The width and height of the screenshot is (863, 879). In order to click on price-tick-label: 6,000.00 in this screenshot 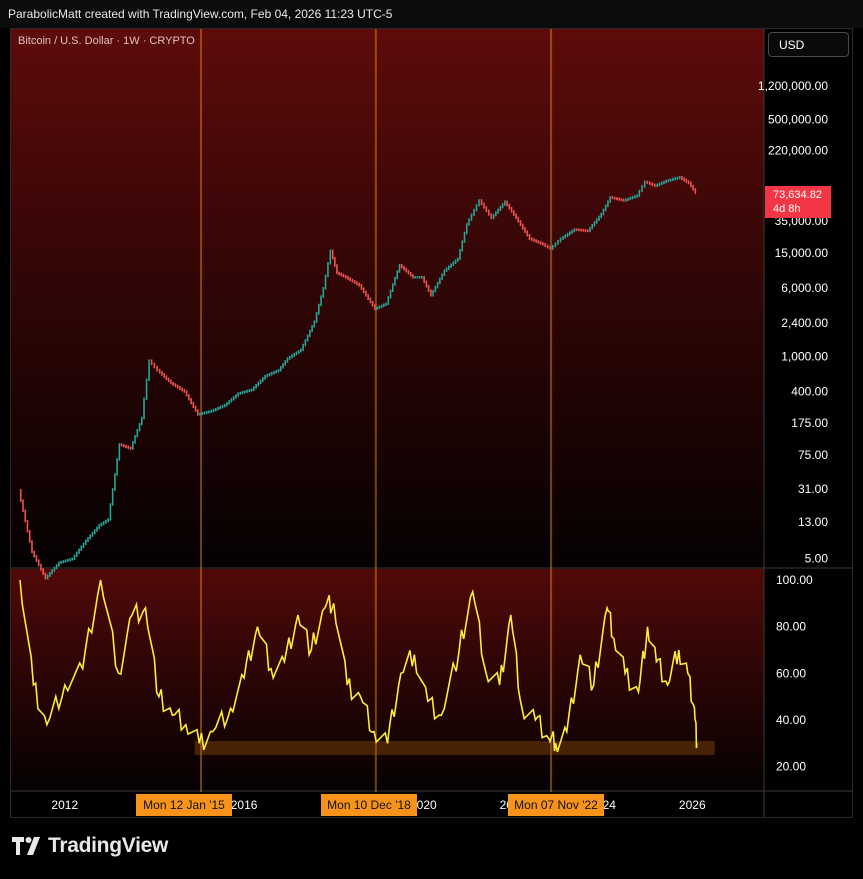, I will do `click(804, 288)`.